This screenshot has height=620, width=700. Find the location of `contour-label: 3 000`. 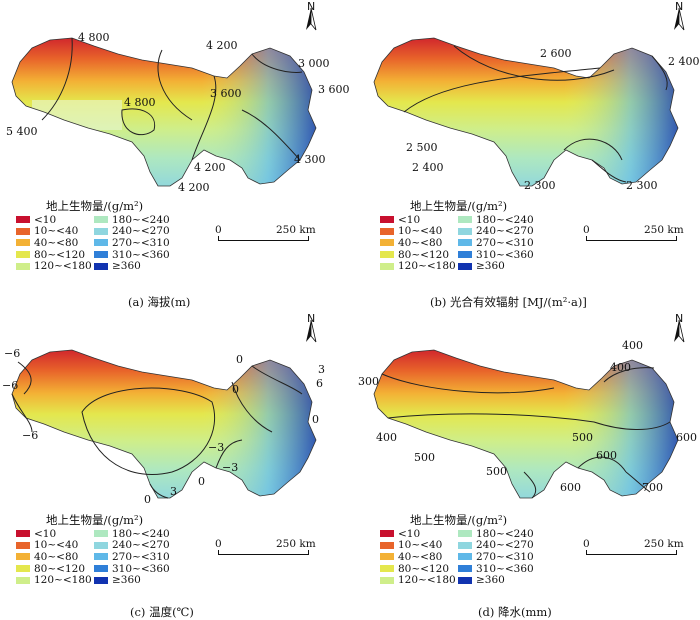

contour-label: 3 000 is located at coordinates (314, 63).